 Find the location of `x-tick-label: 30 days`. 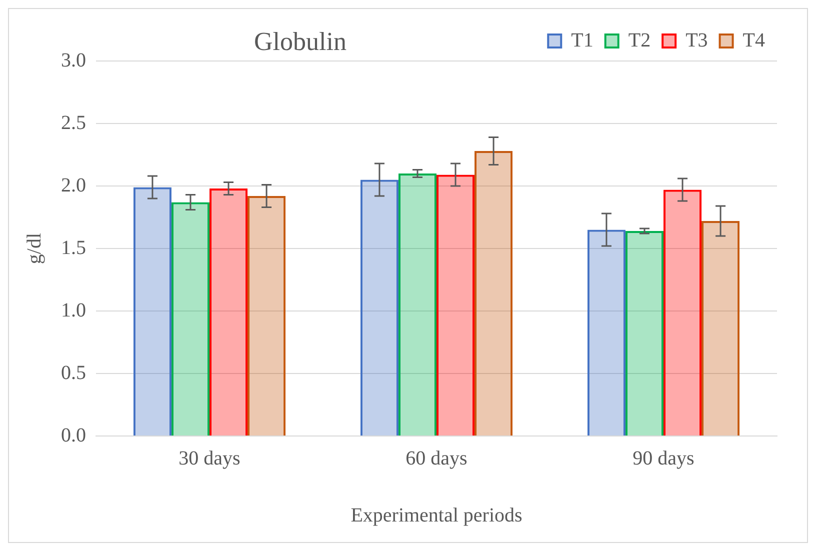

x-tick-label: 30 days is located at coordinates (209, 458).